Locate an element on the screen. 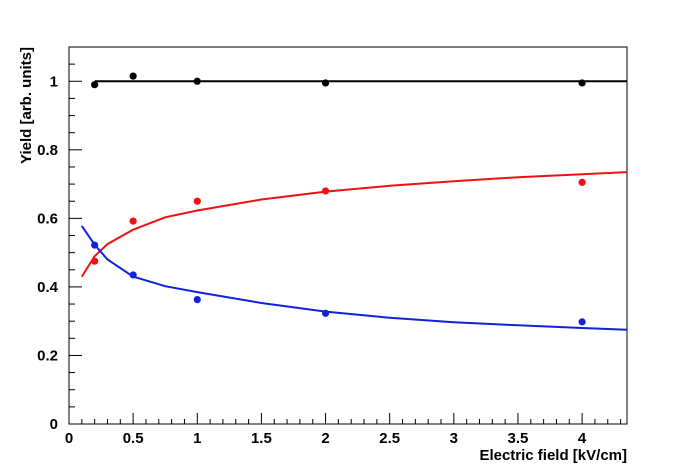 Image resolution: width=696 pixels, height=472 pixels. x-tick-label: 1.5 is located at coordinates (261, 438).